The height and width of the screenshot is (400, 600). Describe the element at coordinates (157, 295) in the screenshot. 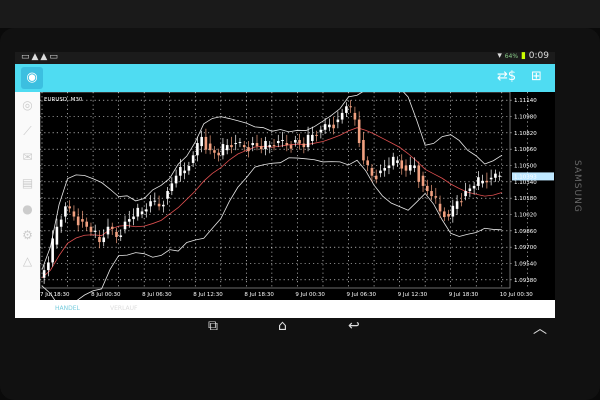

I see `time-tick-label: 8 Jul 06:30` at that location.